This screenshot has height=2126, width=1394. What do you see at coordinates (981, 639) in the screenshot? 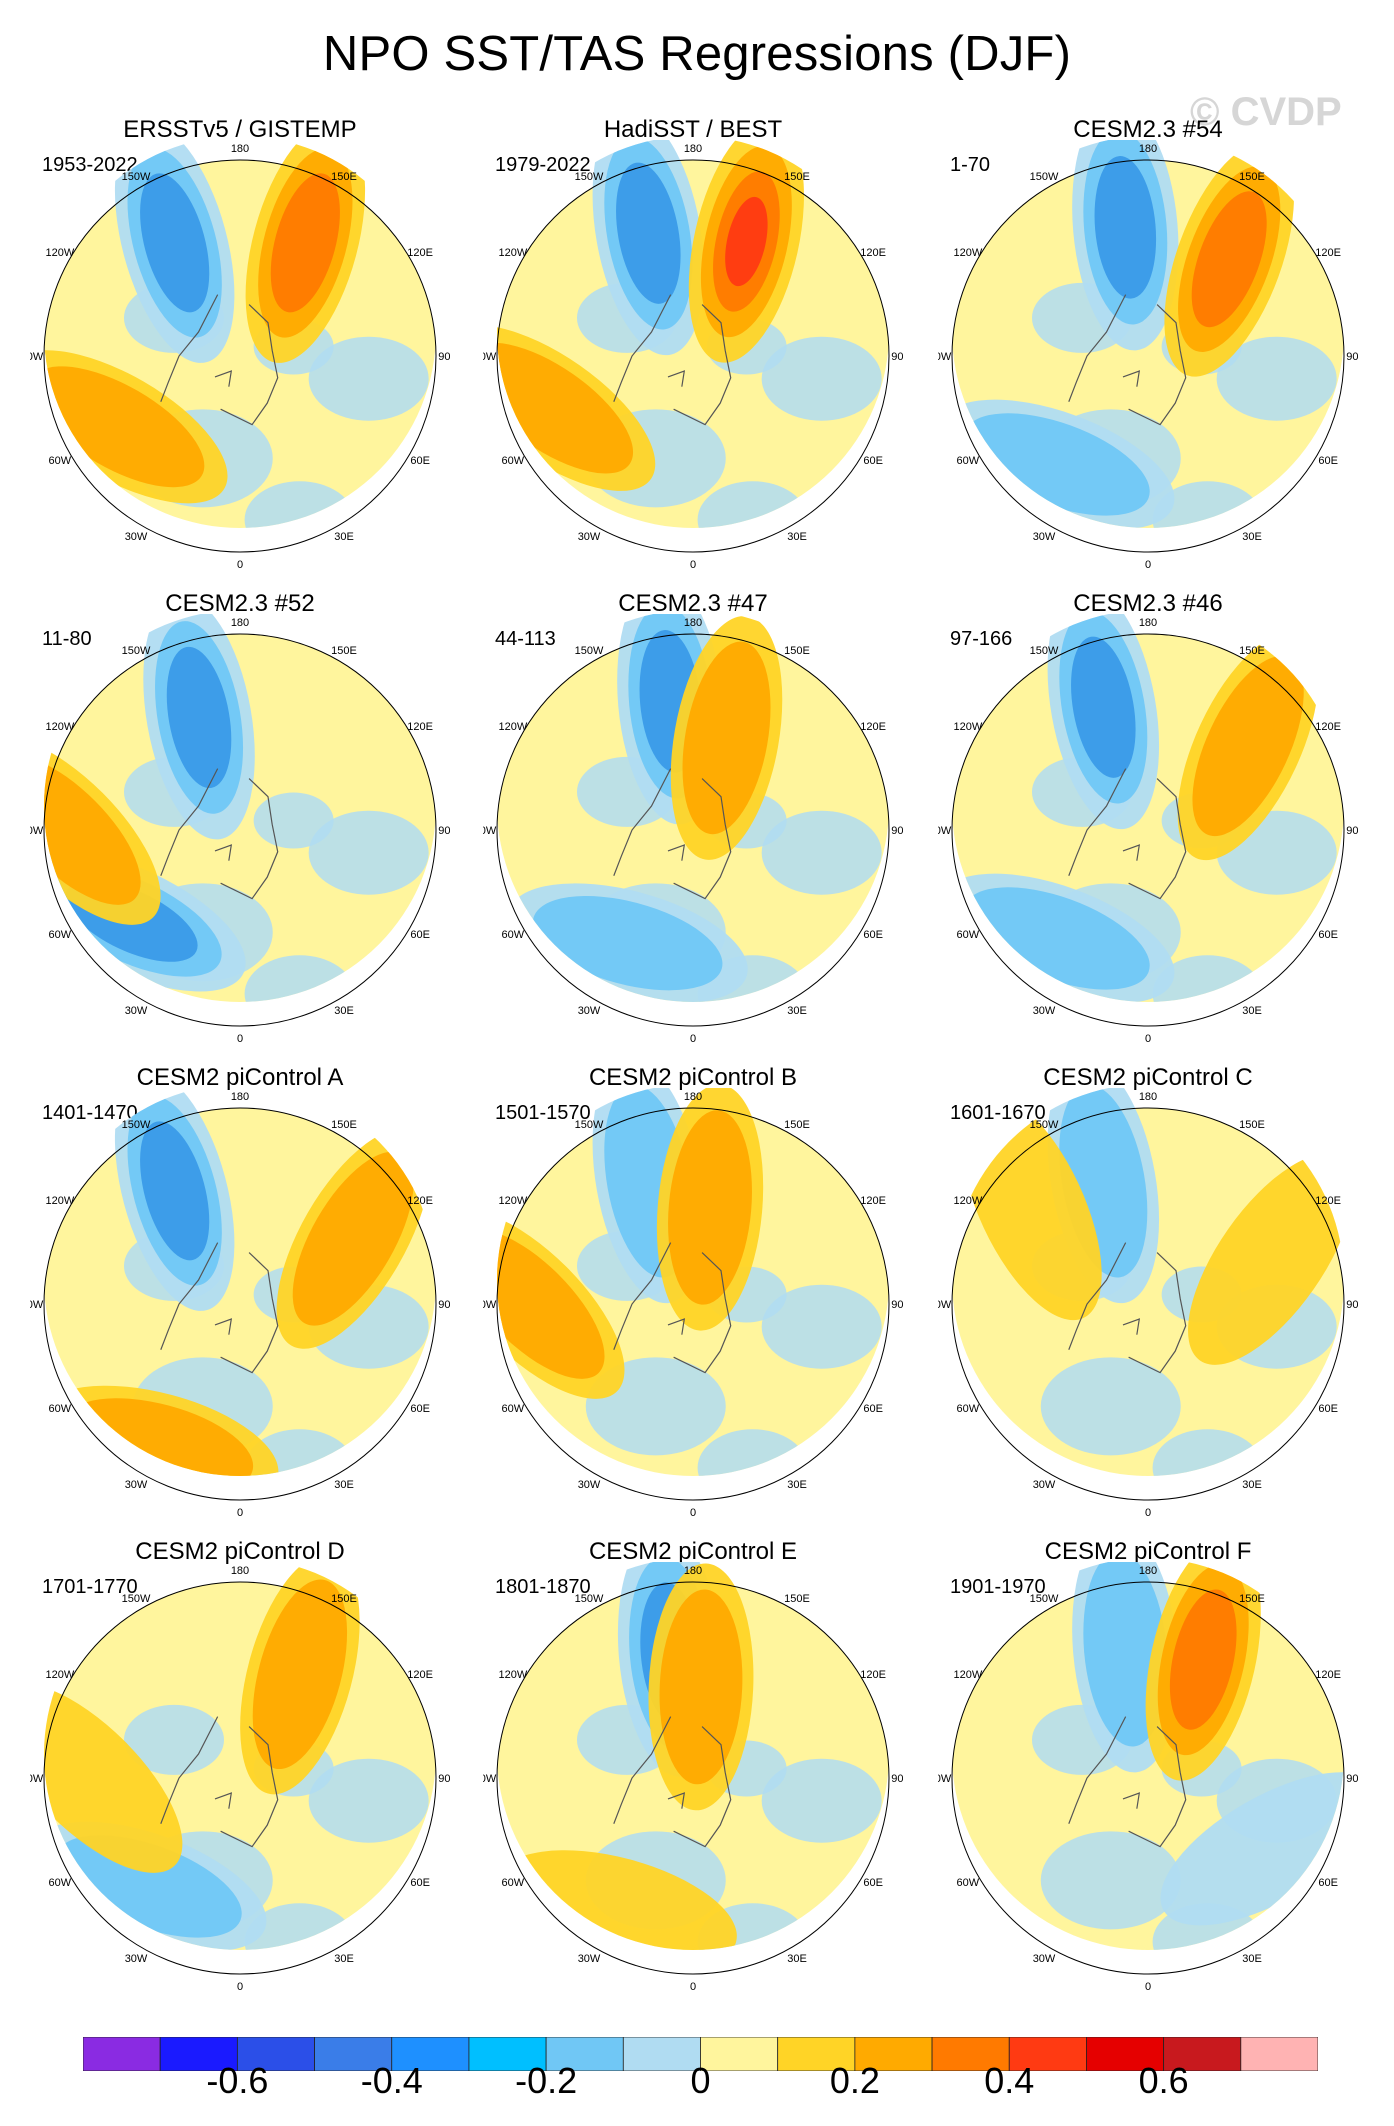
I see `panel-years: 97-166` at bounding box center [981, 639].